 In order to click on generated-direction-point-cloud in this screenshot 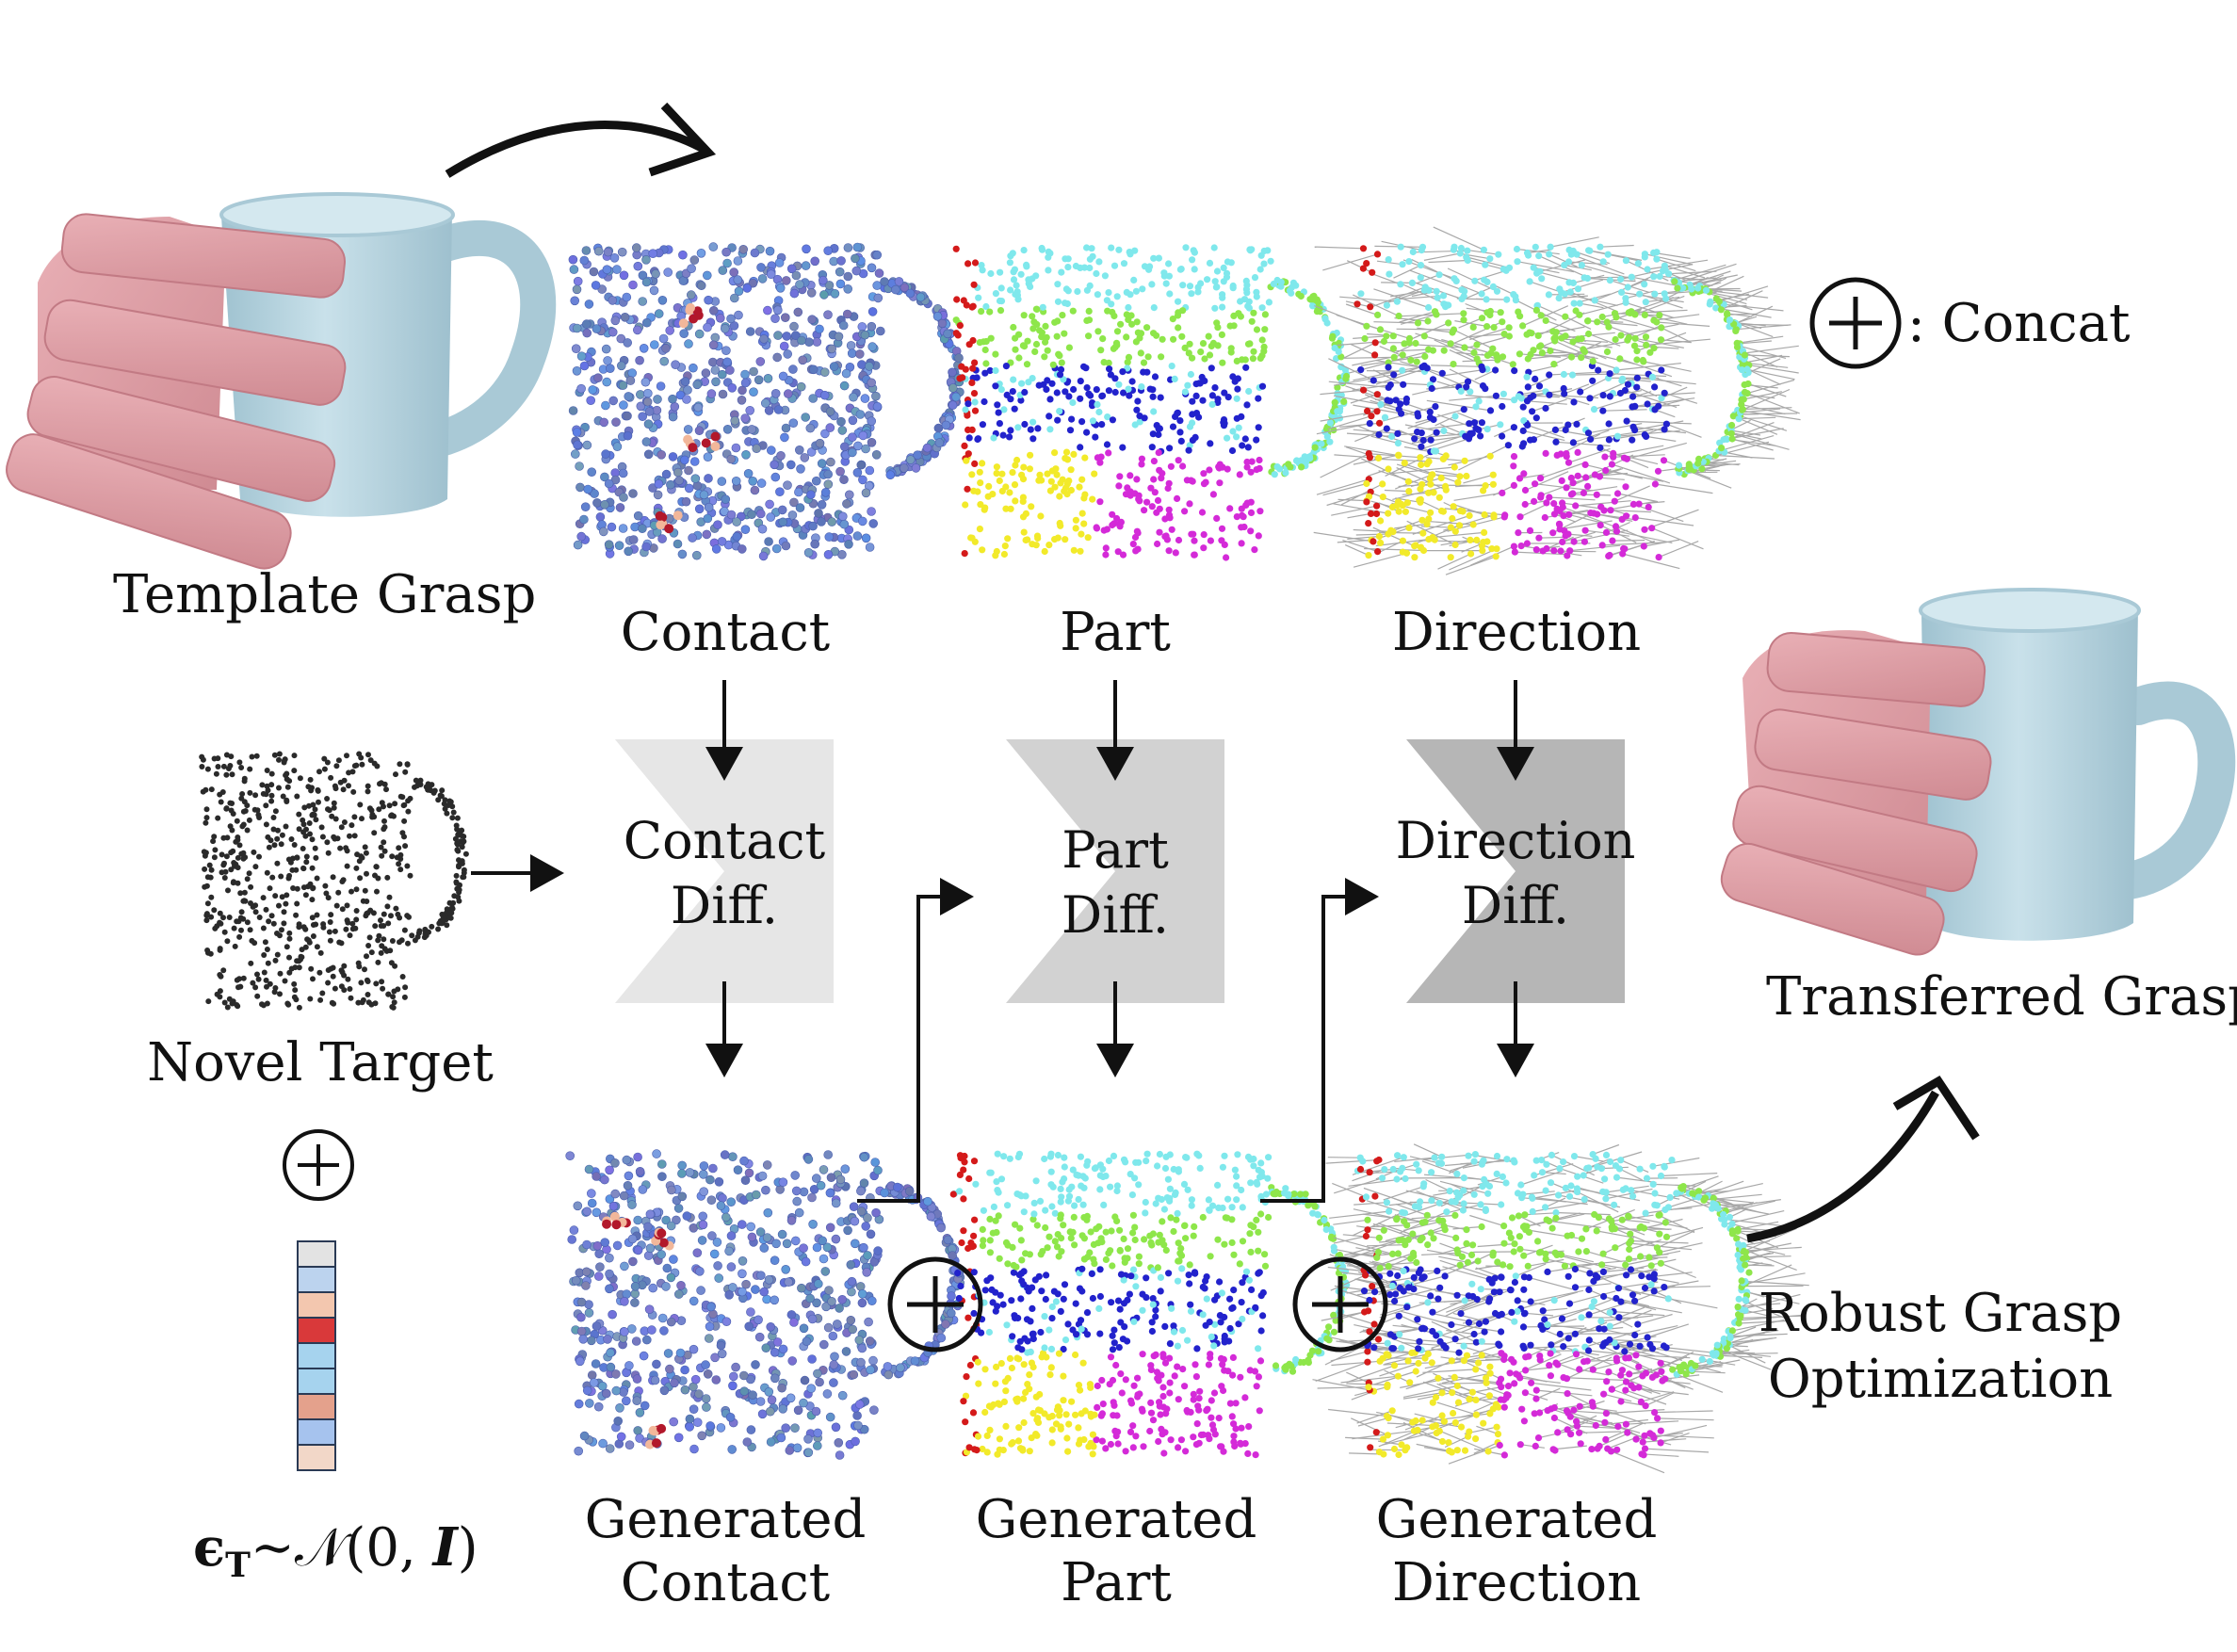, I will do `click(1560, 1309)`.